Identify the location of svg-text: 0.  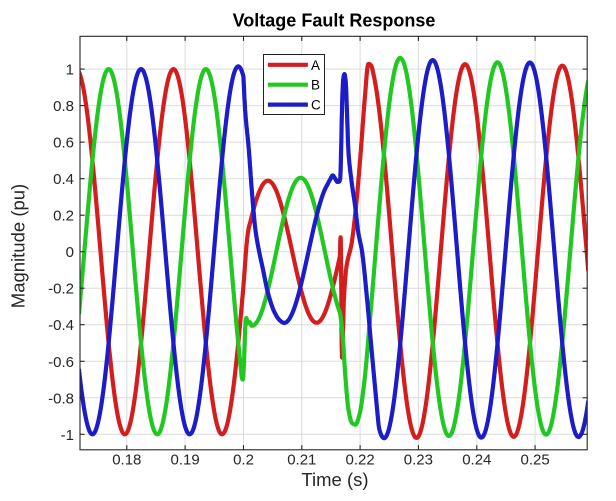
(70, 252).